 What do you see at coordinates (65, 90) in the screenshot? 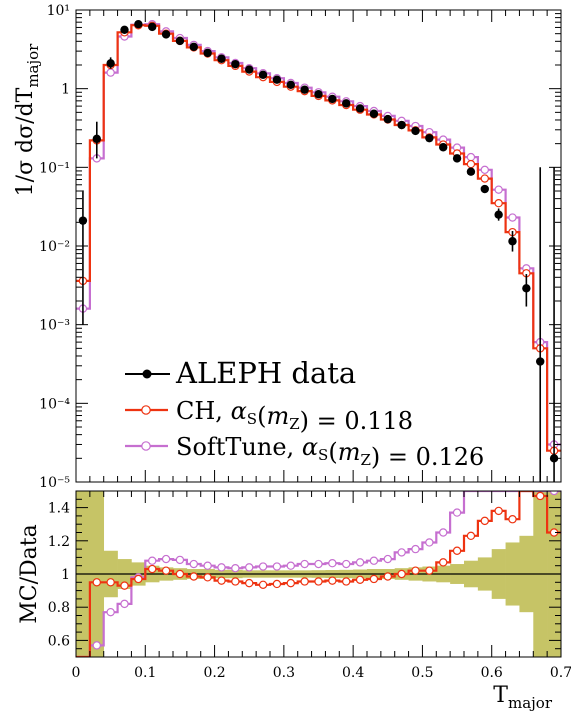
I see `main-y-tick-label: 1` at bounding box center [65, 90].